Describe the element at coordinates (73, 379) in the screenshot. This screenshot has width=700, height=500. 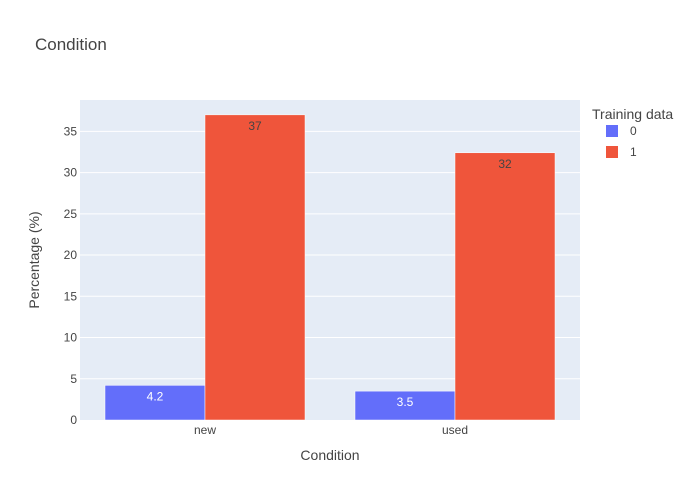
I see `y-tick-label: 5` at that location.